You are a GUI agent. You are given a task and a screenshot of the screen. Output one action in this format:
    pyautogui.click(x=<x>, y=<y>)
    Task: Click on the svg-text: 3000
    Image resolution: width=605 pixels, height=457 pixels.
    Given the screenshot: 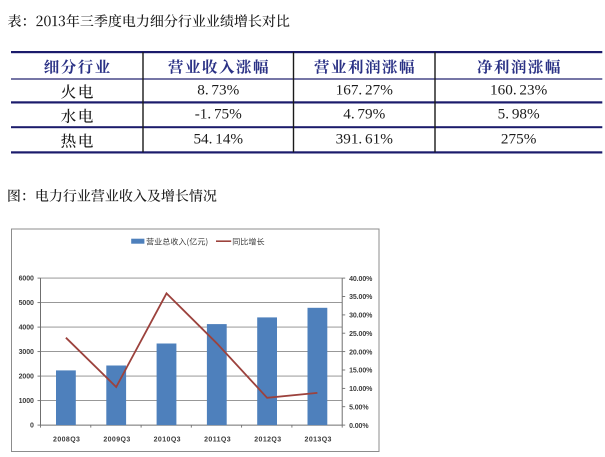 What is the action you would take?
    pyautogui.click(x=26, y=352)
    